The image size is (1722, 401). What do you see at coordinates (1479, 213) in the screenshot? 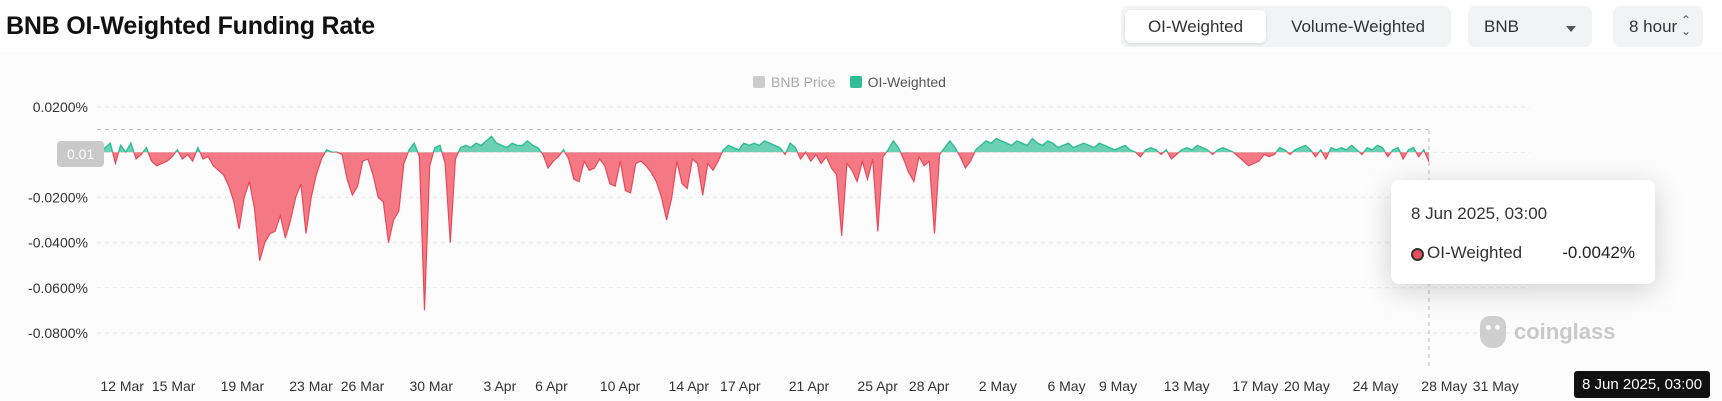
I see `tooltip-date: 8 Jun 2025, 03:00` at bounding box center [1479, 213].